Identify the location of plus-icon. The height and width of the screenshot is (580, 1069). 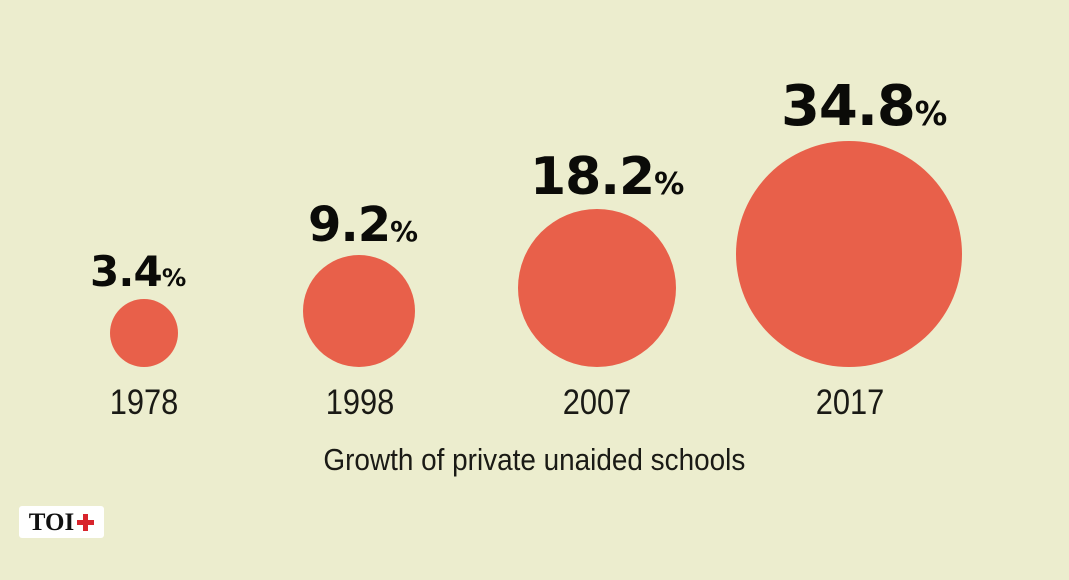
(86, 522).